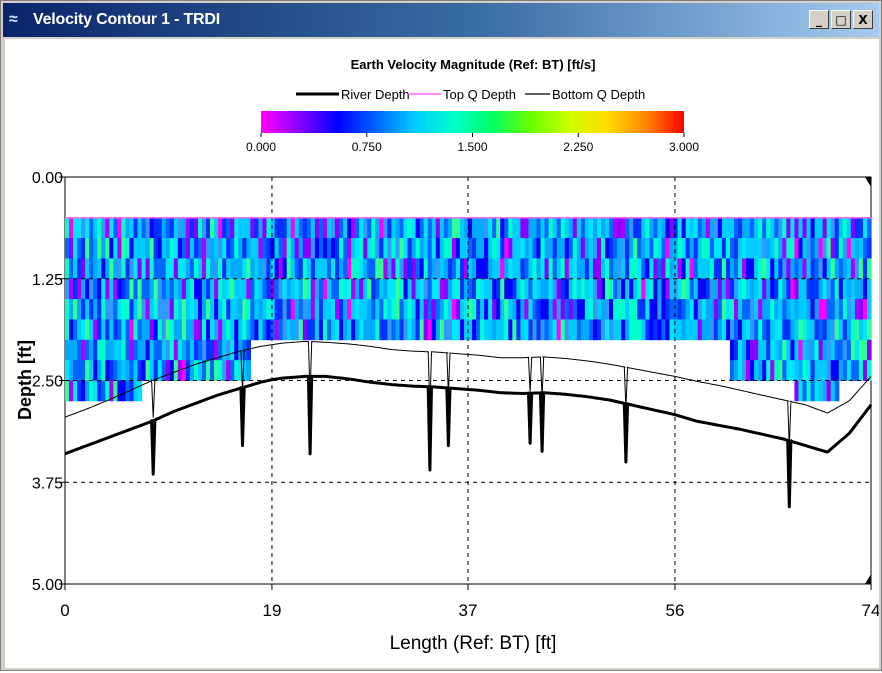 The width and height of the screenshot is (882, 673). Describe the element at coordinates (47, 382) in the screenshot. I see `y-tick-label: 2.50` at that location.